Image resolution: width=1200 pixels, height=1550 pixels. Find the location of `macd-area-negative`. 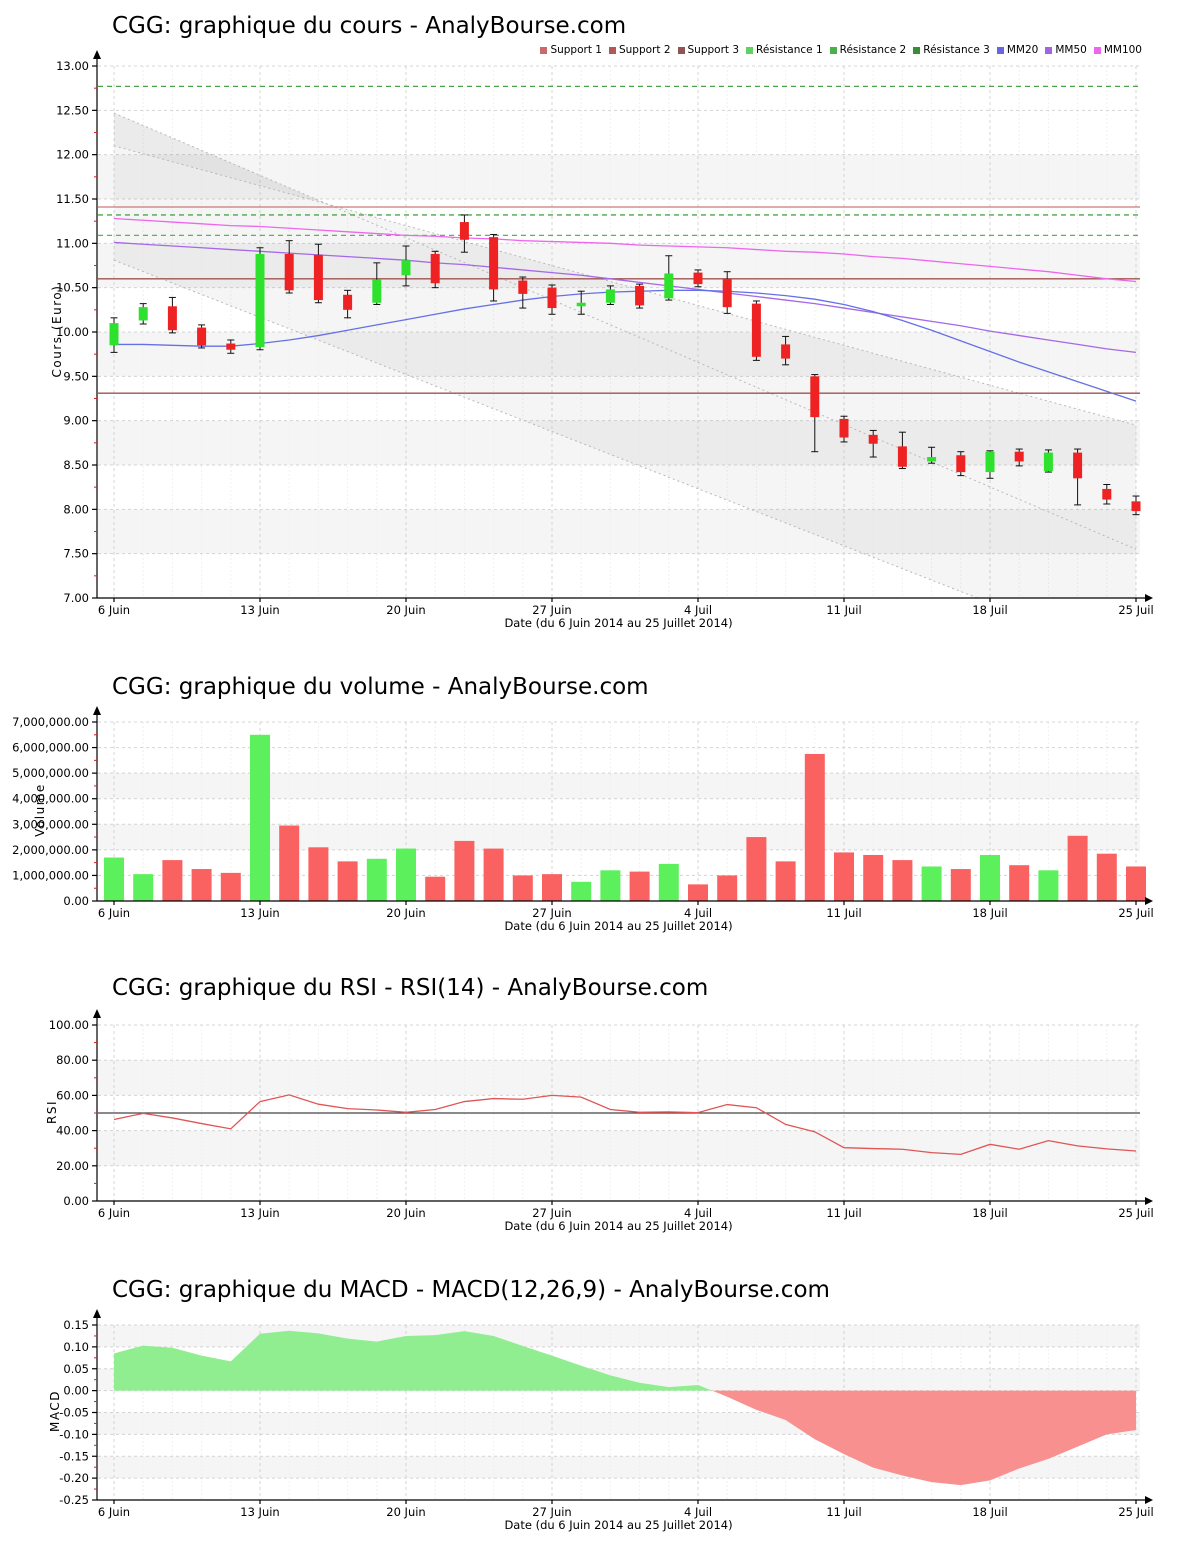

macd-area-negative is located at coordinates (924, 1438).